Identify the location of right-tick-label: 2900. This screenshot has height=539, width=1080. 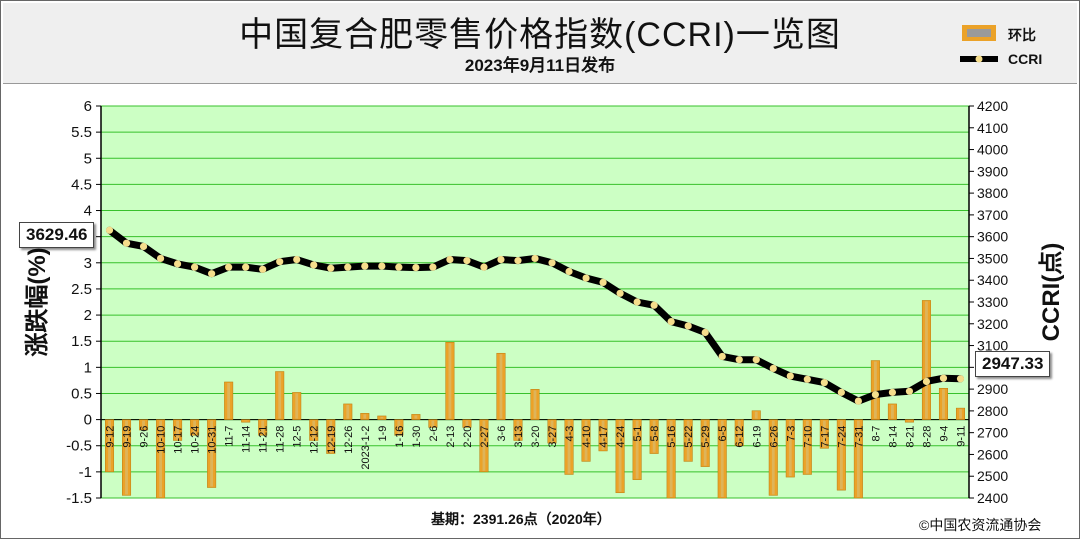
(992, 389).